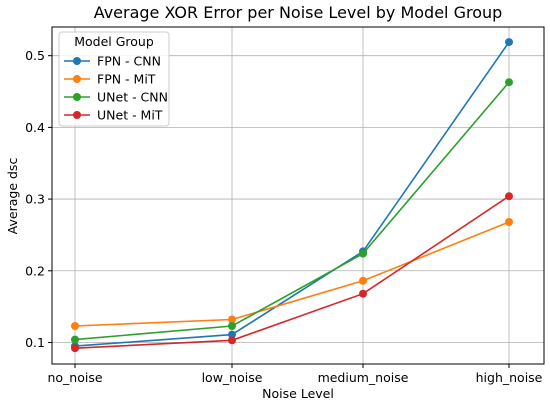 Image resolution: width=550 pixels, height=404 pixels. I want to click on y-axis-label: Average dsc, so click(12, 196).